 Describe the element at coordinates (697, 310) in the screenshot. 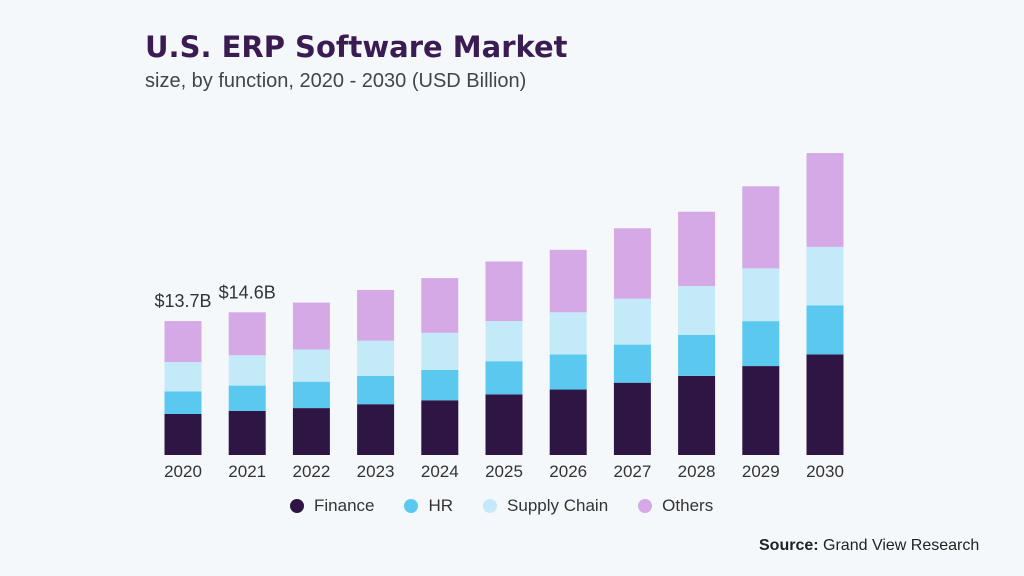

I see `bar-segment-supply-chain-2028` at that location.